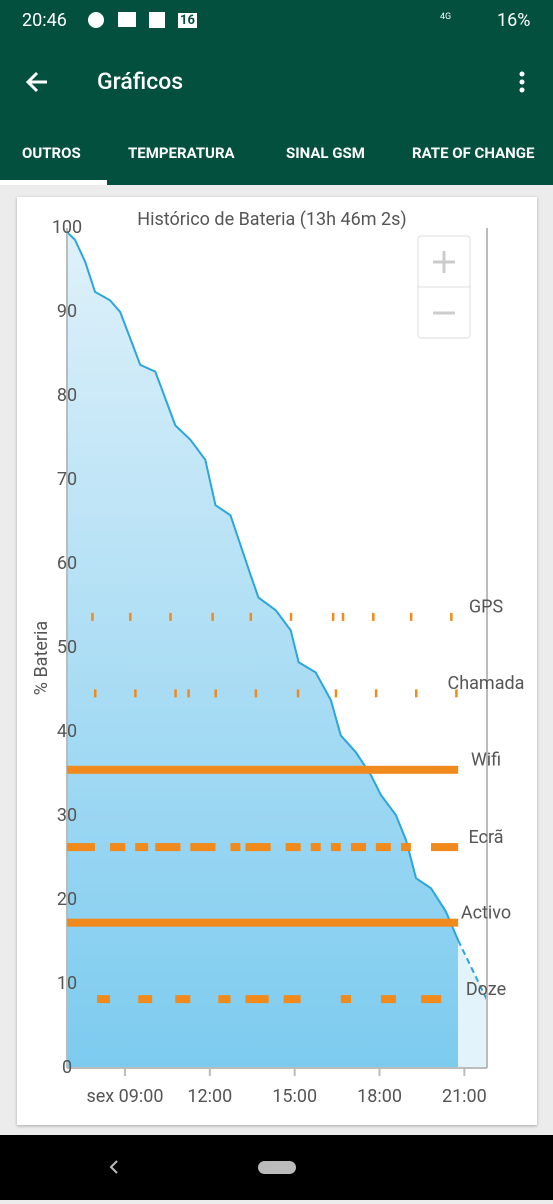  I want to click on tab: RATE OF CHANGE, so click(473, 153).